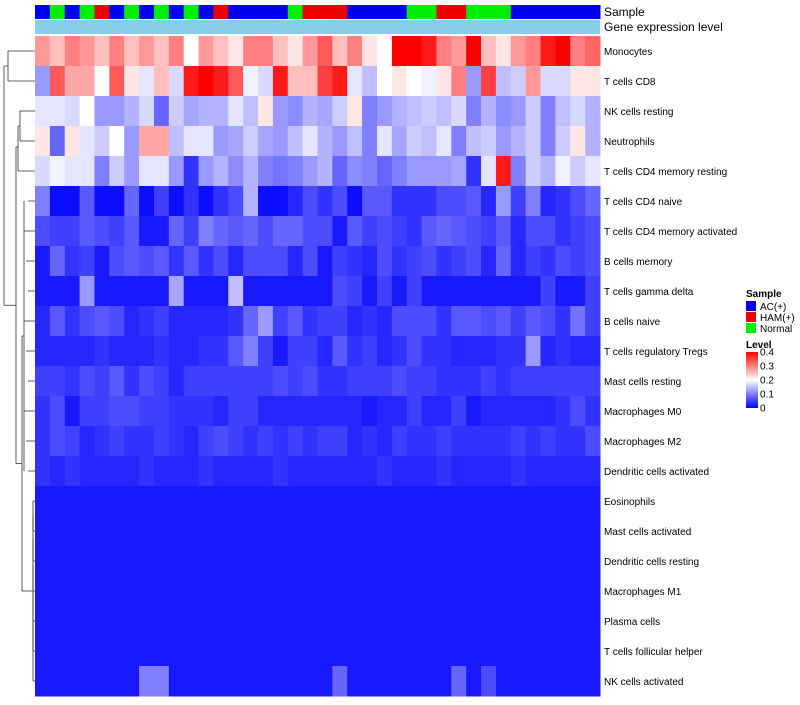 This screenshot has height=705, width=800. What do you see at coordinates (665, 172) in the screenshot?
I see `row-label: T cells CD4 memory resting` at bounding box center [665, 172].